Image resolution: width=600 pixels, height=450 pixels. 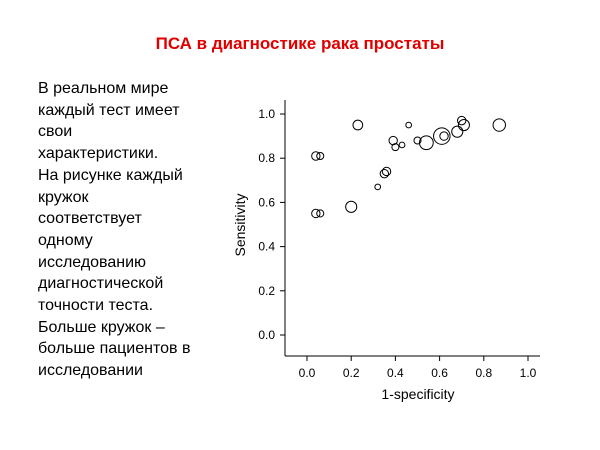 What do you see at coordinates (101, 284) in the screenshot?
I see `body-text-line: диагностической` at bounding box center [101, 284].